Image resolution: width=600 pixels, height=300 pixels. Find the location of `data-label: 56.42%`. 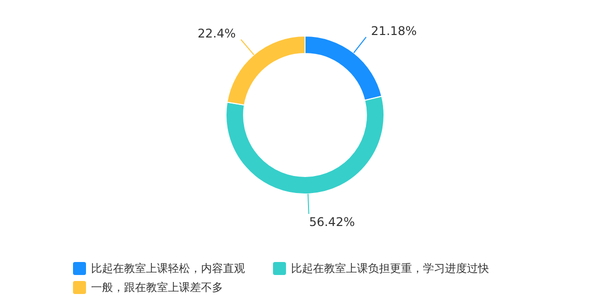

data-label: 56.42% is located at coordinates (332, 221).